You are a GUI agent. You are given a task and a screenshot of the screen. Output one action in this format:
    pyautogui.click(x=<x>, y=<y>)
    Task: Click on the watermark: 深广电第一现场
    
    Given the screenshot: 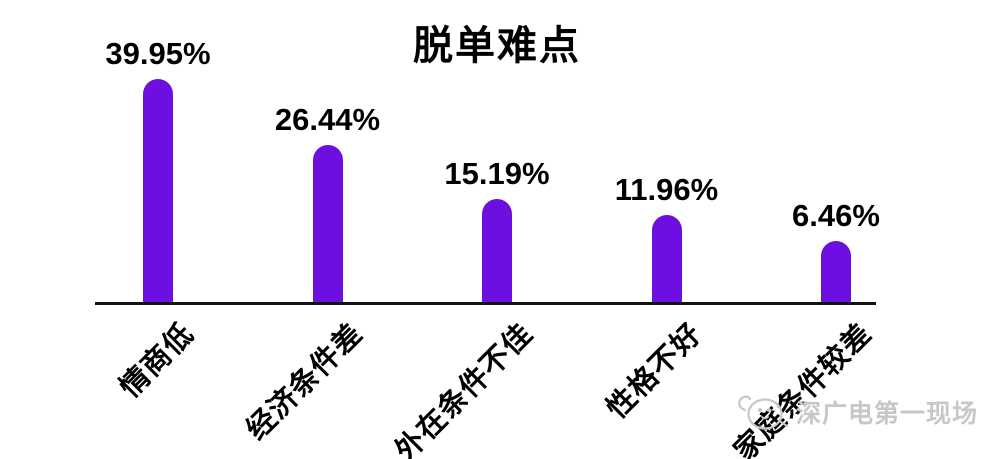 What is the action you would take?
    pyautogui.click(x=856, y=412)
    